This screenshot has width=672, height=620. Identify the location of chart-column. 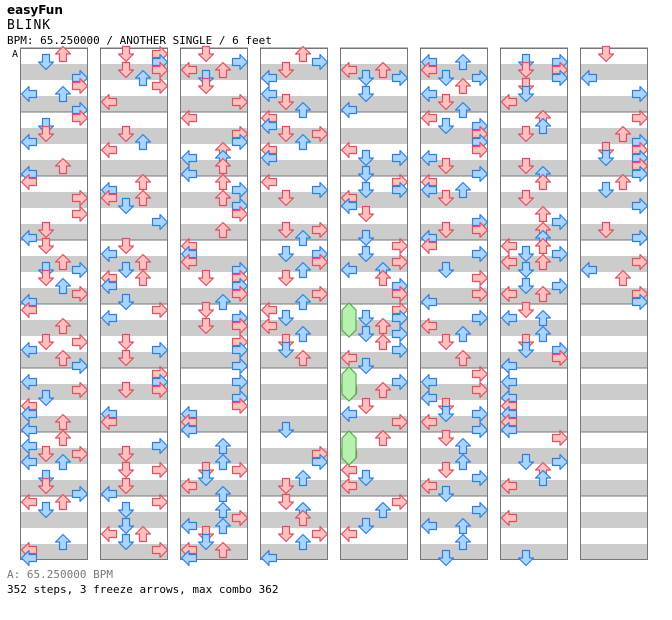
(374, 303).